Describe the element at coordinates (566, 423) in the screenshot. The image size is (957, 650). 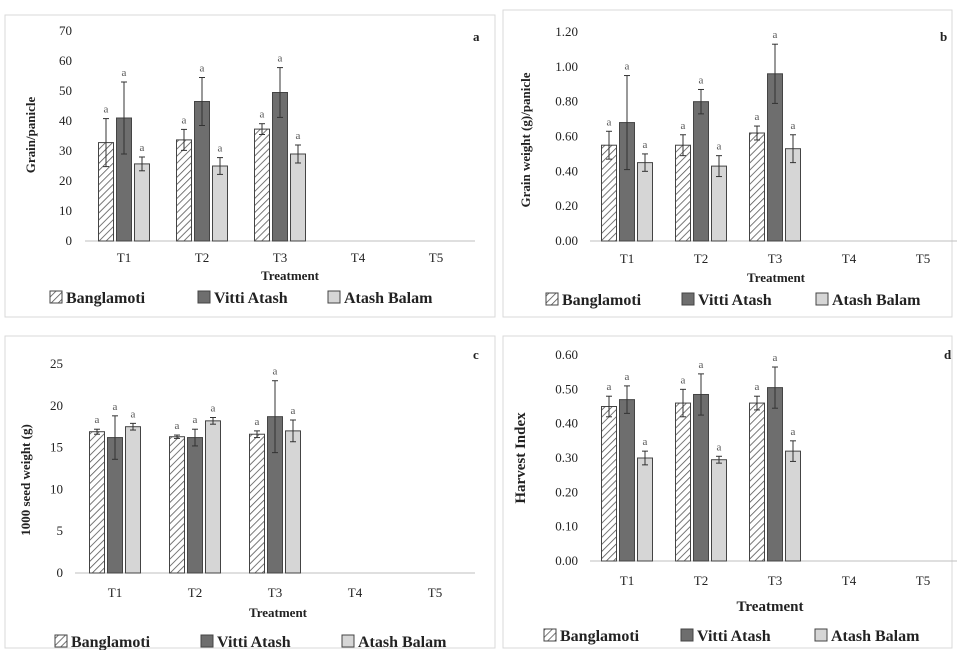
I see `y-tick-label: 0.40` at that location.